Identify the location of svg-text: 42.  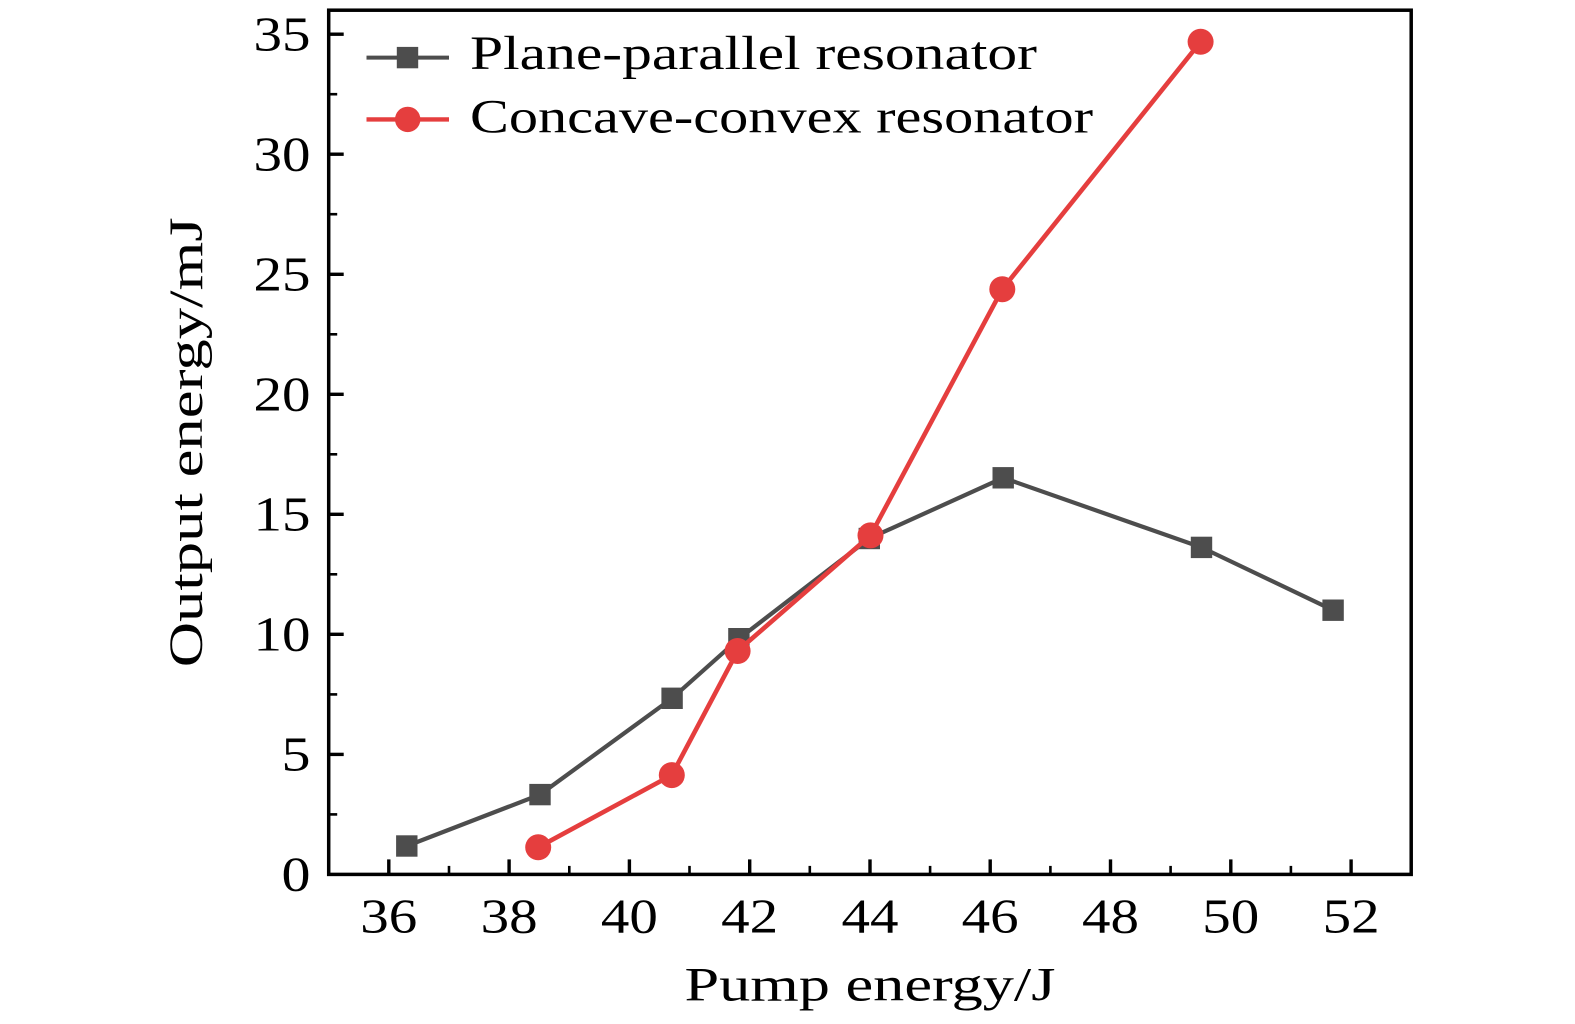
(749, 915).